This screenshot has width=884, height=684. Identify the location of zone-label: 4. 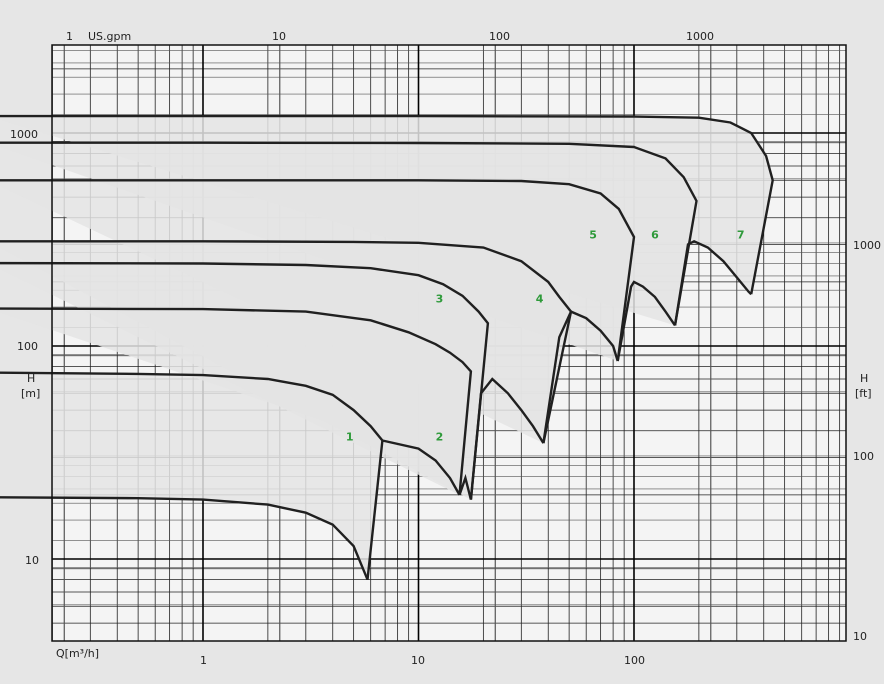
(540, 299).